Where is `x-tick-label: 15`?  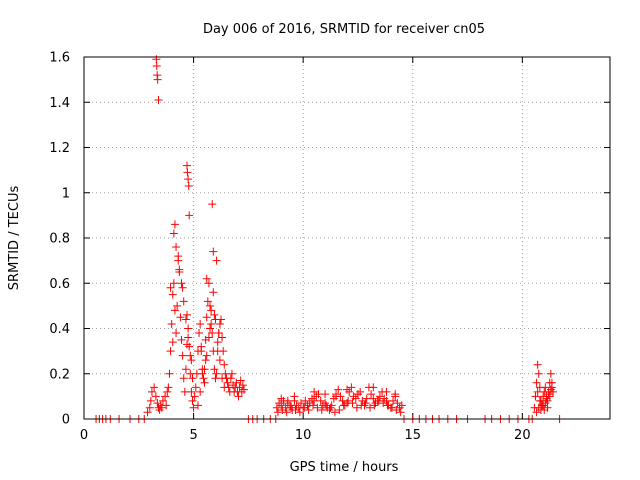 x-tick-label: 15 is located at coordinates (412, 435).